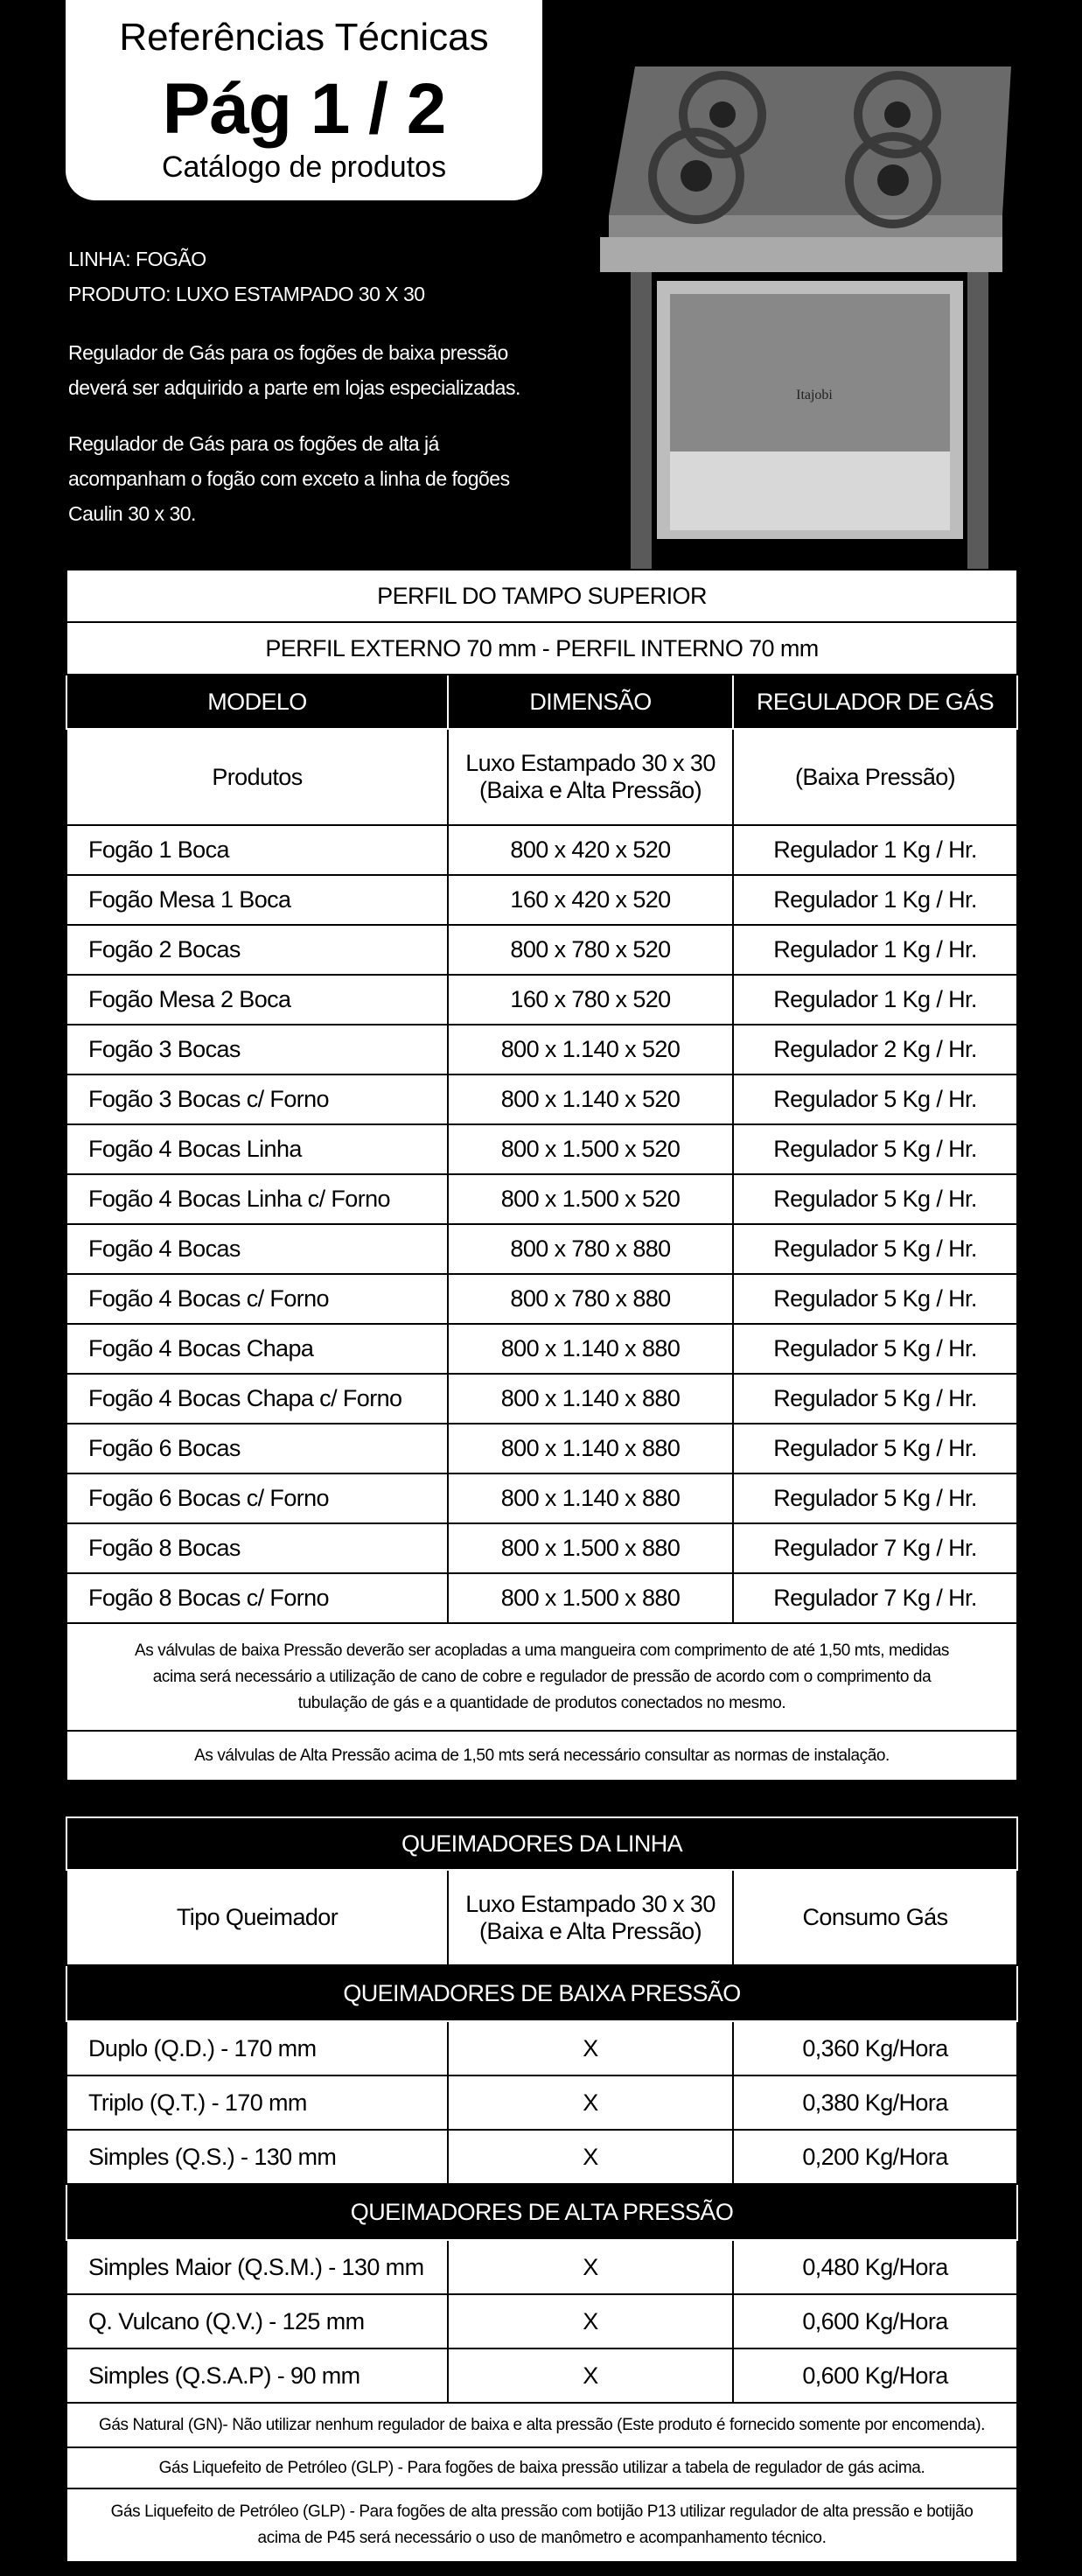 This screenshot has height=2576, width=1082. Describe the element at coordinates (304, 37) in the screenshot. I see `page-title: Referências Técnicas` at that location.